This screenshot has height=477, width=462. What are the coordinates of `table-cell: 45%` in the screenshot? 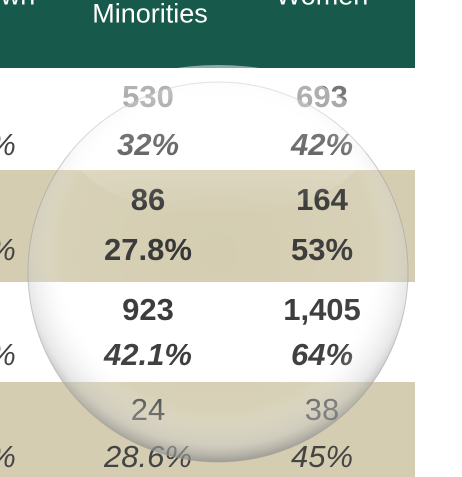 It's located at (322, 456).